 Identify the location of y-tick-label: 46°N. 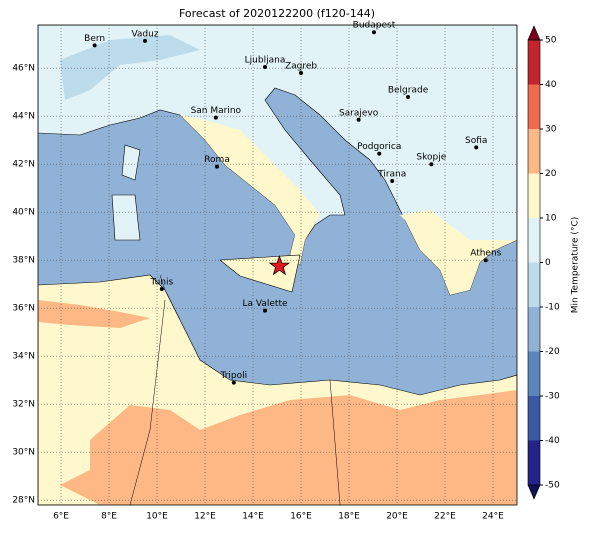
(23, 69).